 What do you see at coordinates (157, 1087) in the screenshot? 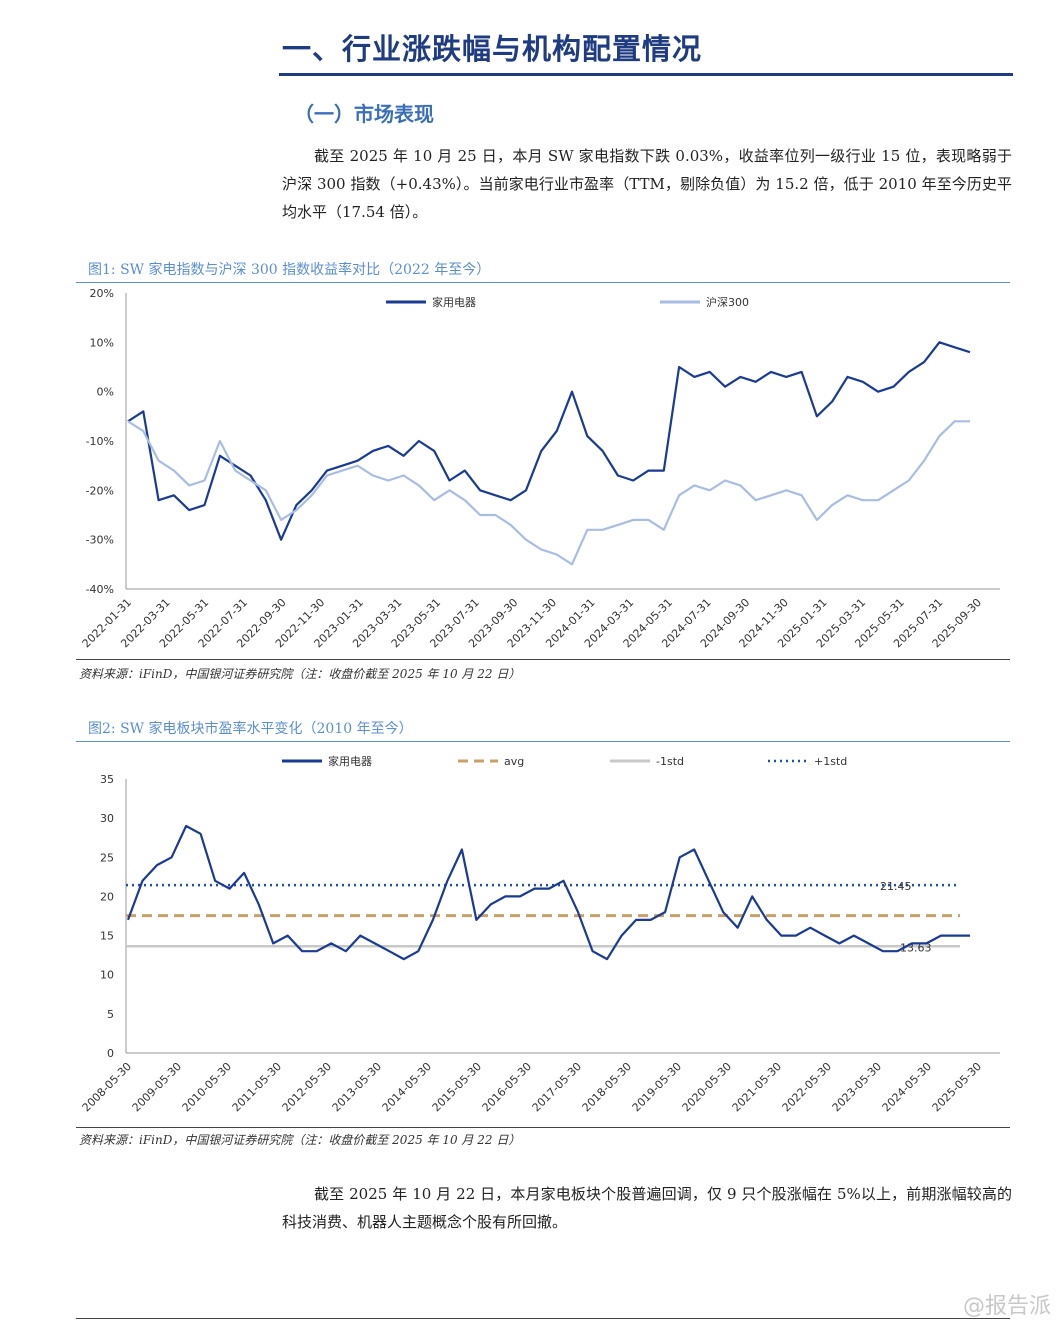
I see `x-tick-label: 2009-05-30` at bounding box center [157, 1087].